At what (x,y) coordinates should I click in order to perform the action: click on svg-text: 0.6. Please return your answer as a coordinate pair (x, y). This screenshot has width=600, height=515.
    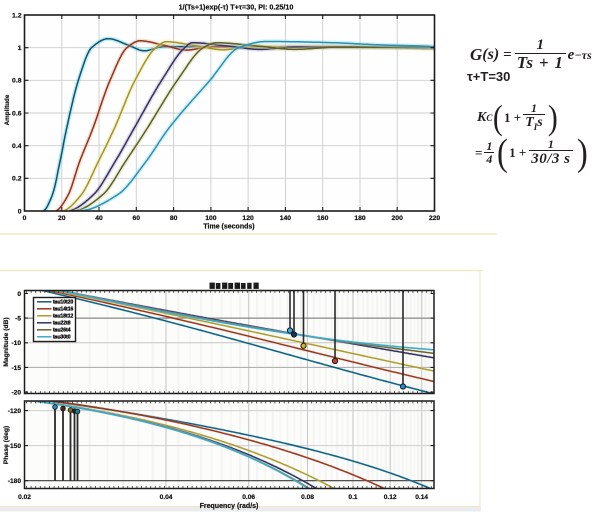
    Looking at the image, I should click on (17, 113).